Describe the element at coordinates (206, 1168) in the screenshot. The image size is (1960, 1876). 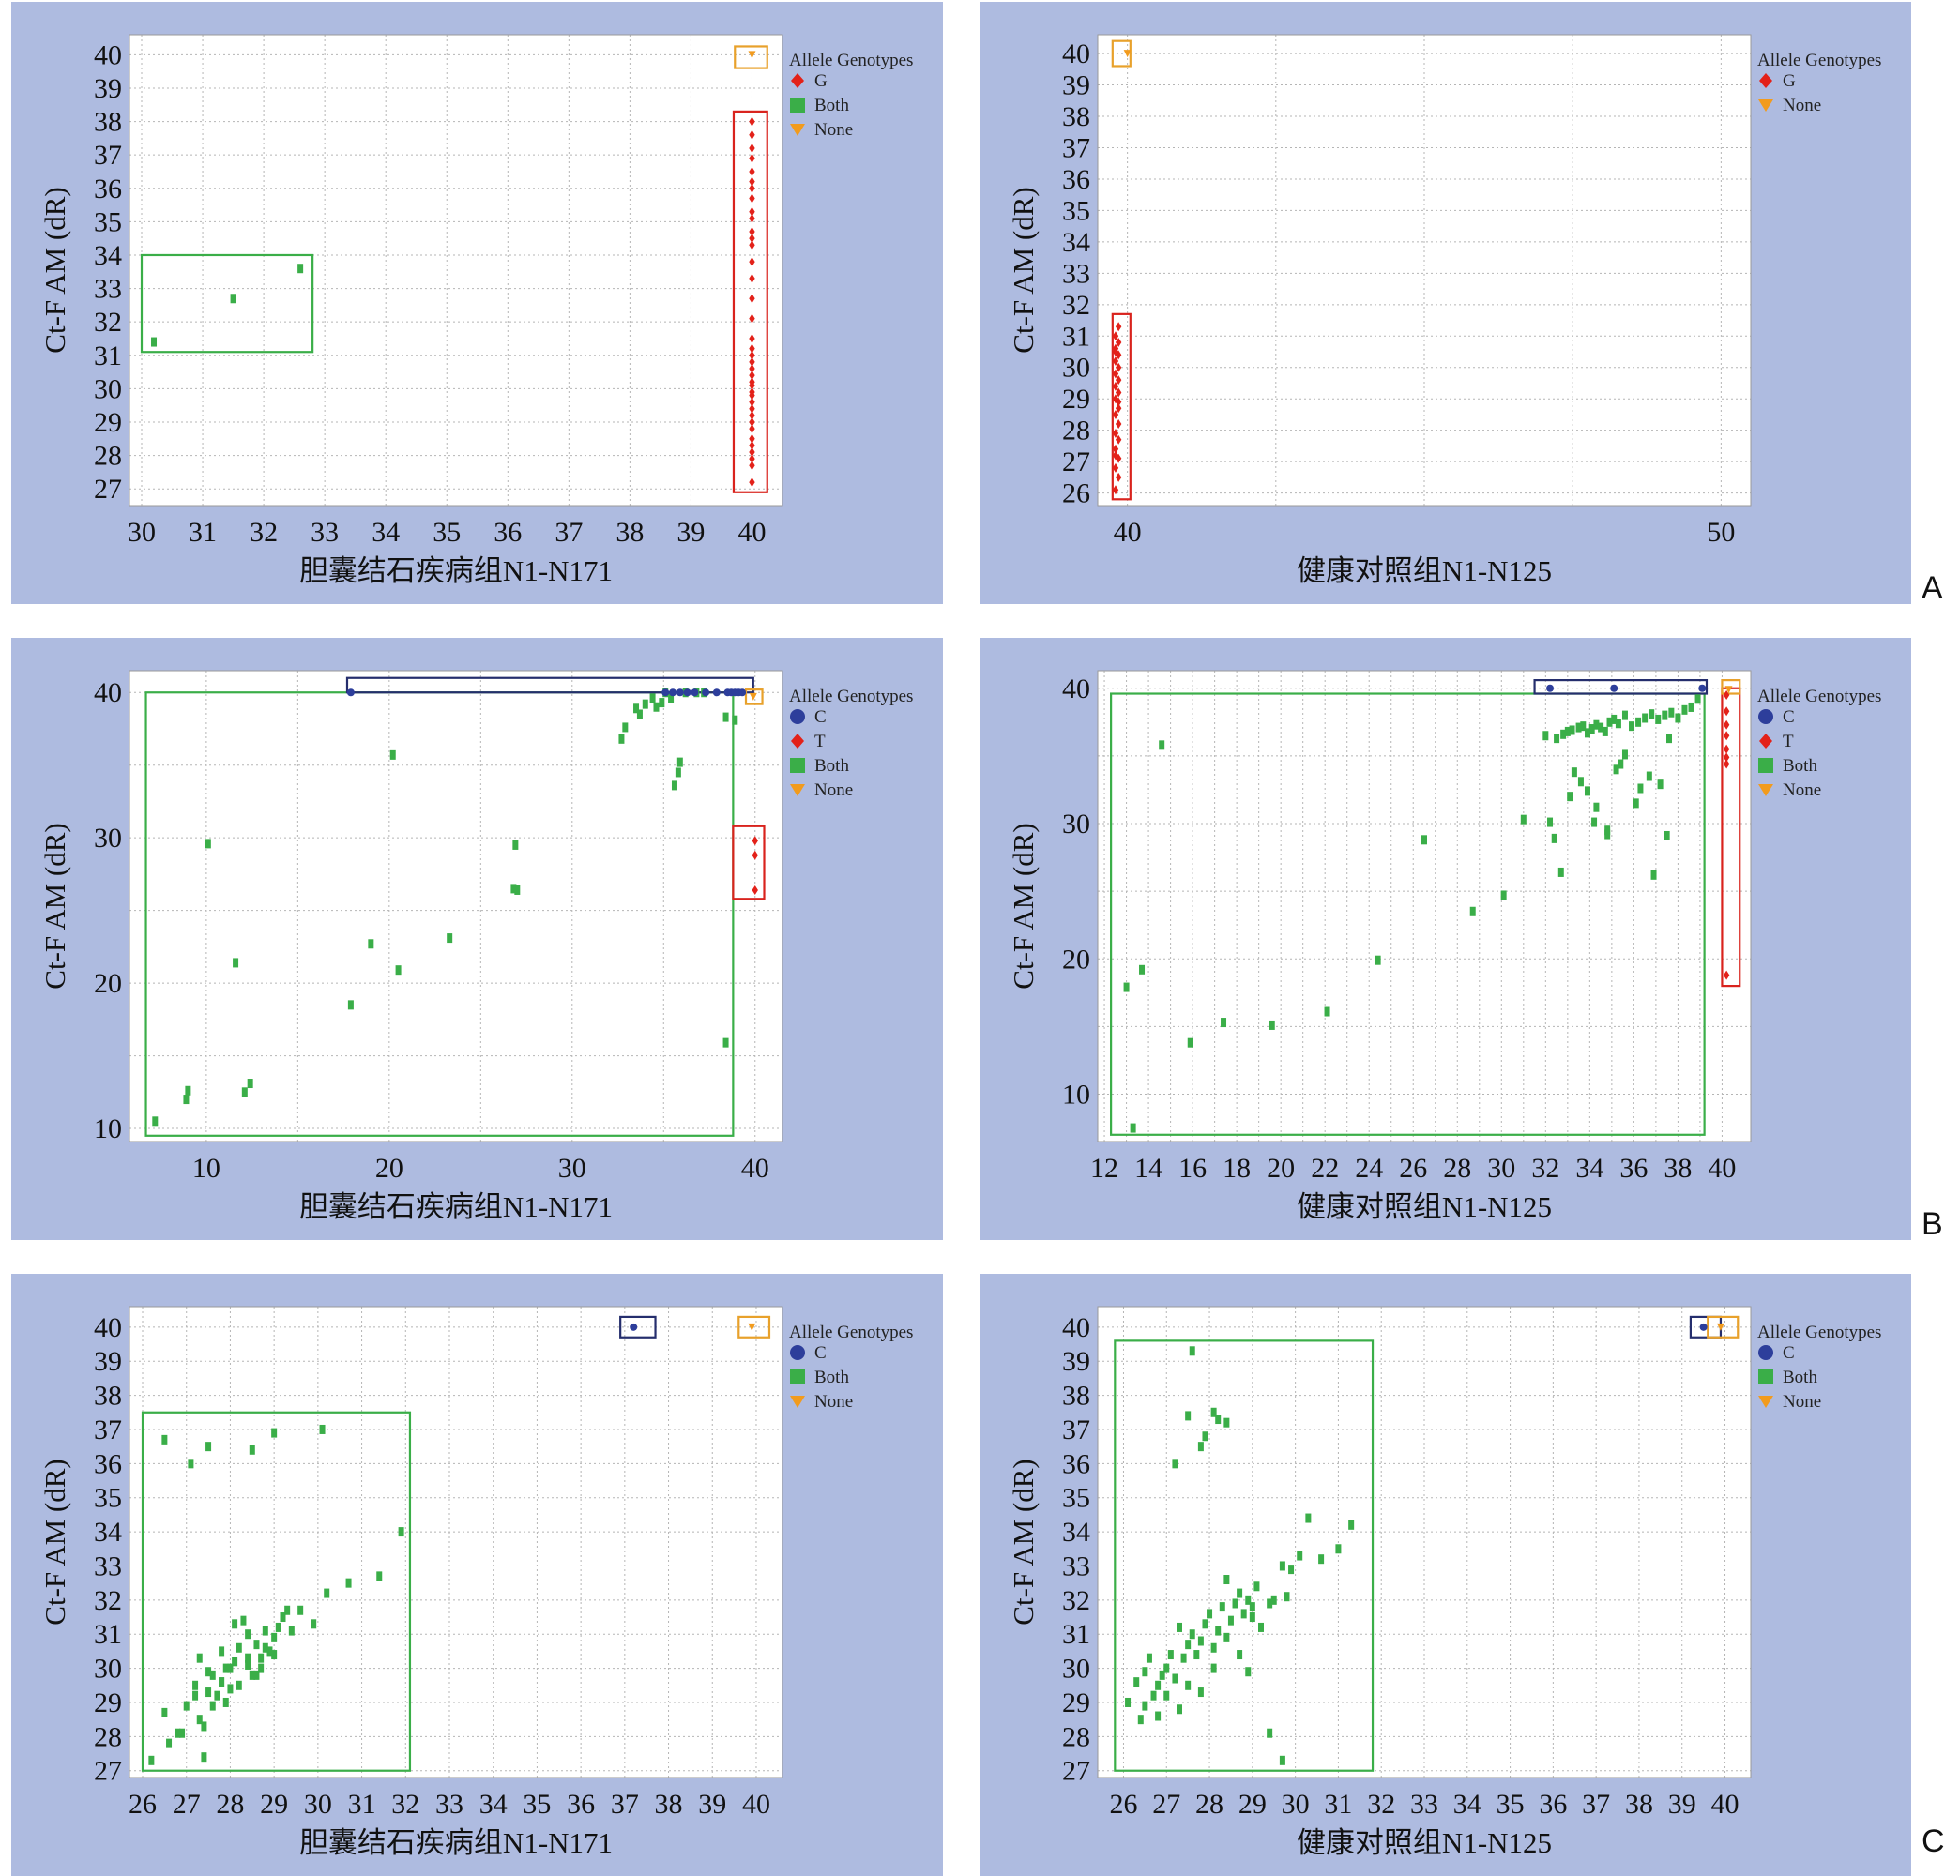
I see `x-tick-label: 10` at that location.